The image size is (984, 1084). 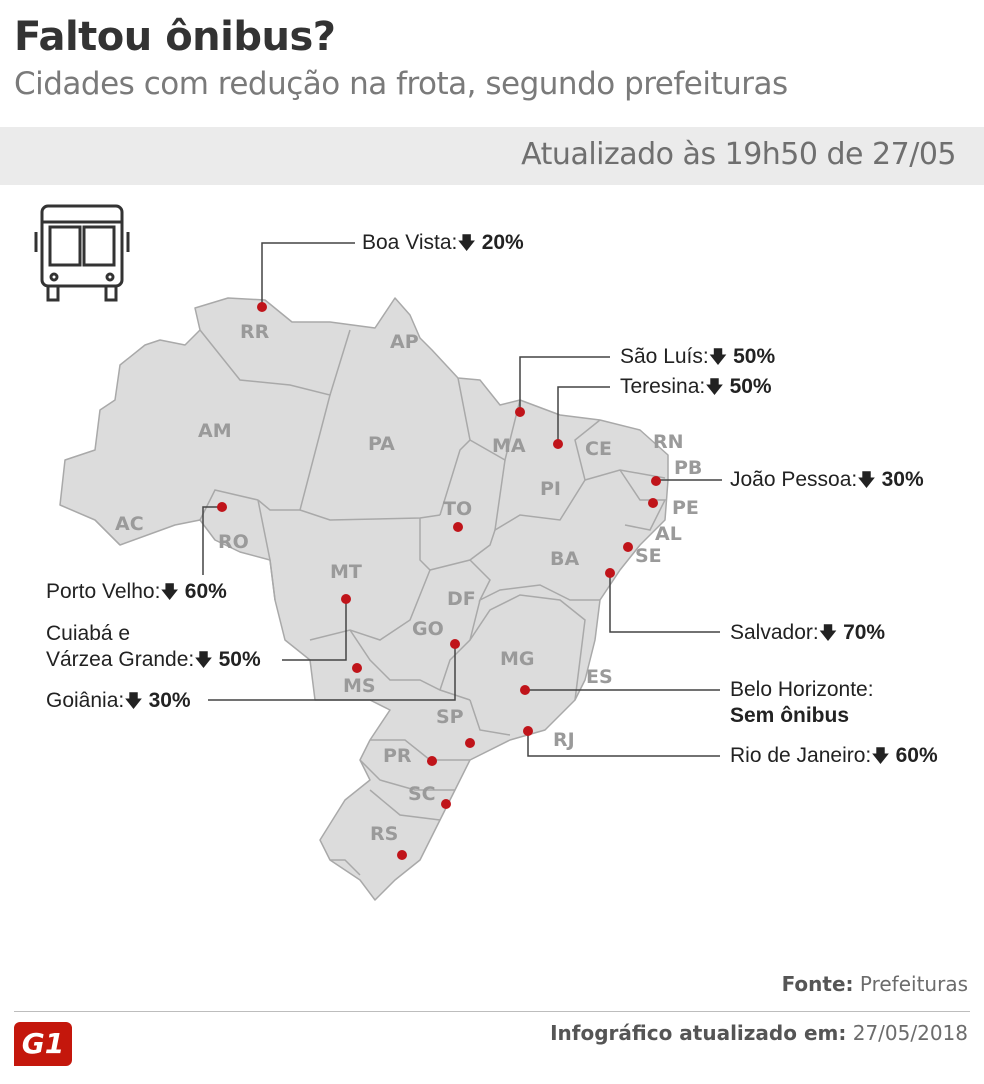 What do you see at coordinates (668, 442) in the screenshot?
I see `state-label-rn: RN` at bounding box center [668, 442].